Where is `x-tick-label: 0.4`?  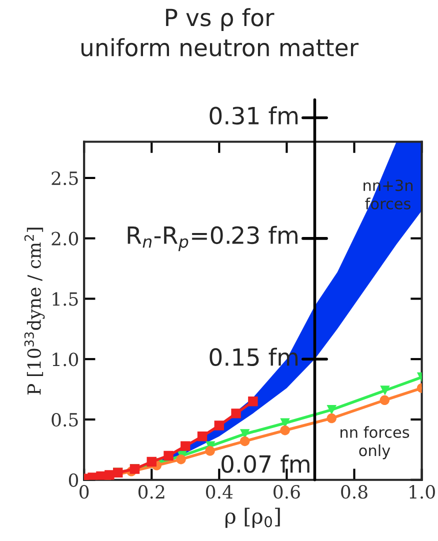 x-tick-label: 0.4 is located at coordinates (219, 492).